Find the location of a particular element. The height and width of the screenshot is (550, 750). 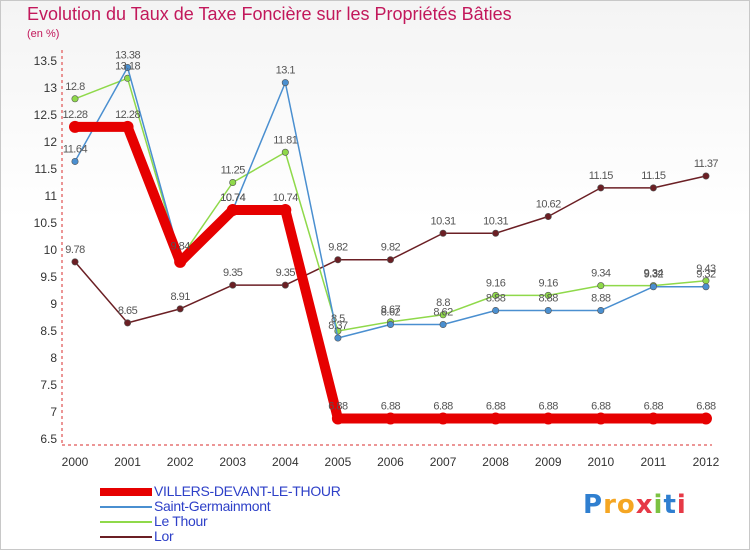

data-label: 9.84 is located at coordinates (180, 247).